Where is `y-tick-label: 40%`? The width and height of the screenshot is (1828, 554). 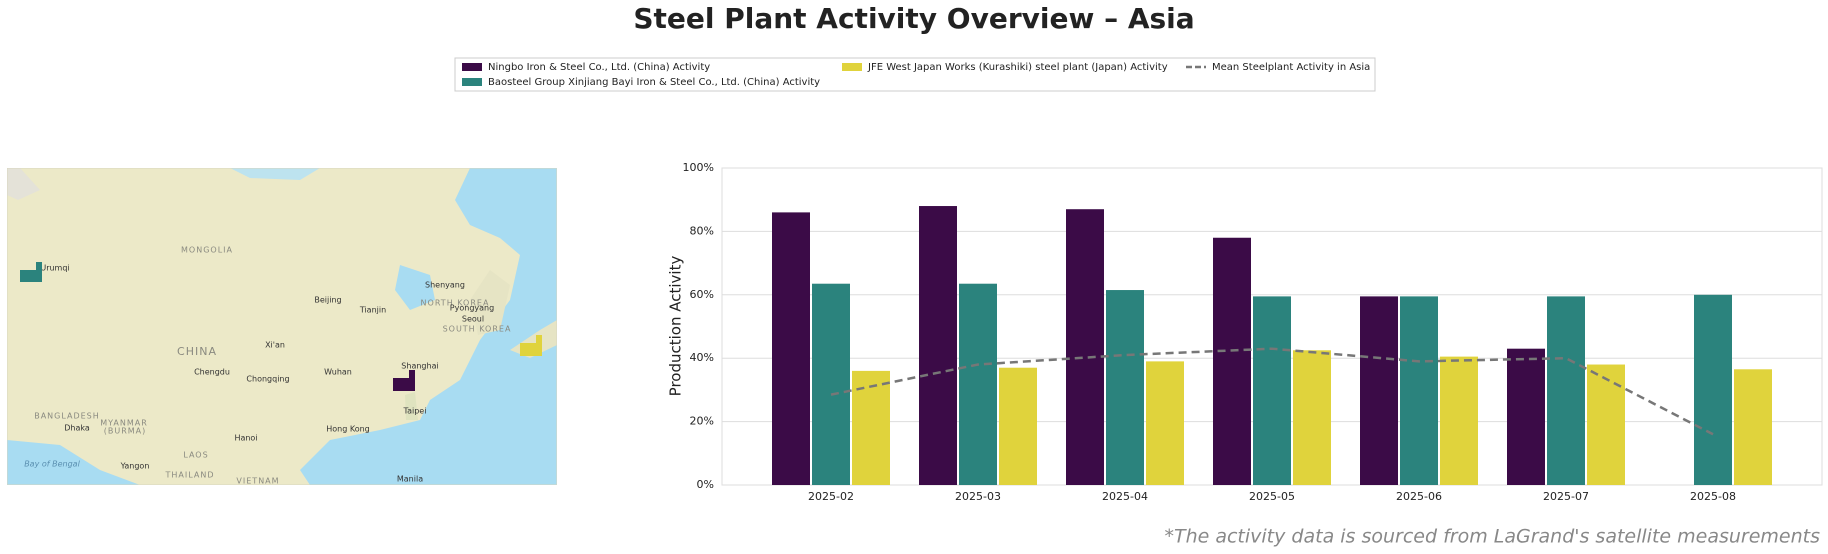 y-tick-label: 40% is located at coordinates (702, 357).